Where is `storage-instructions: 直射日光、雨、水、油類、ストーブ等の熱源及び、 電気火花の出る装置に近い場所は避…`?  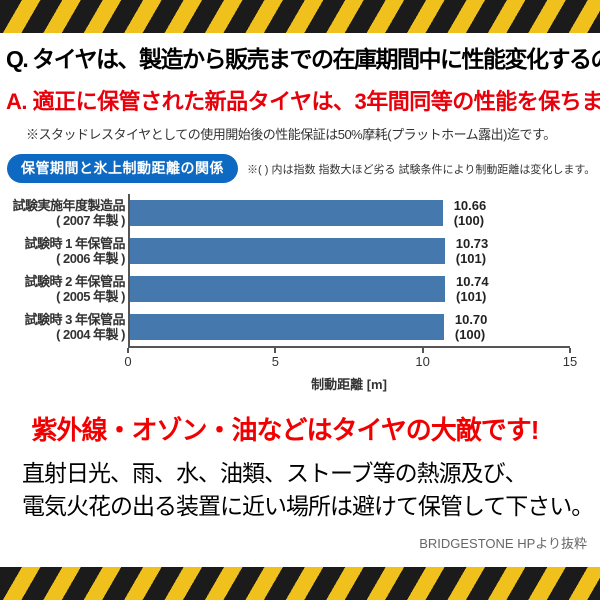 storage-instructions: 直射日光、雨、水、油類、ストーブ等の熱源及び、 電気火花の出る装置に近い場所は避… is located at coordinates (309, 490).